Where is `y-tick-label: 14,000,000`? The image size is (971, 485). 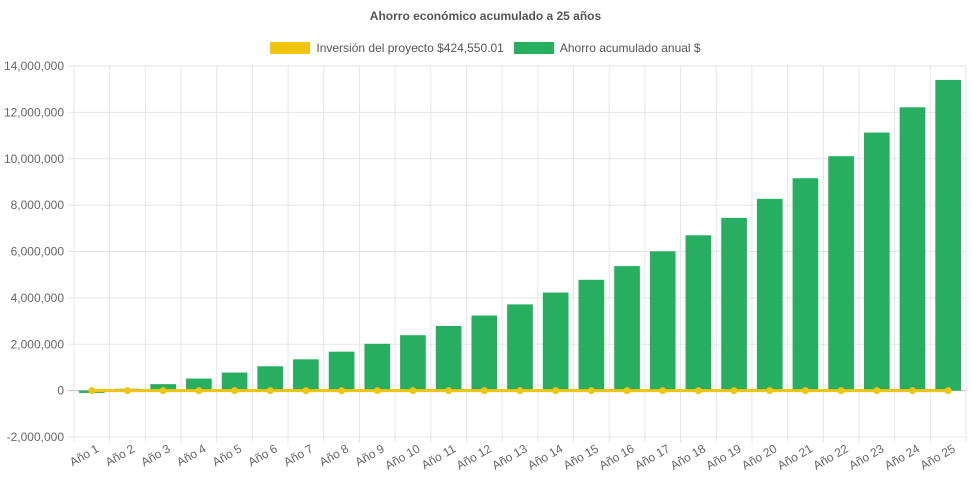 y-tick-label: 14,000,000 is located at coordinates (34, 66).